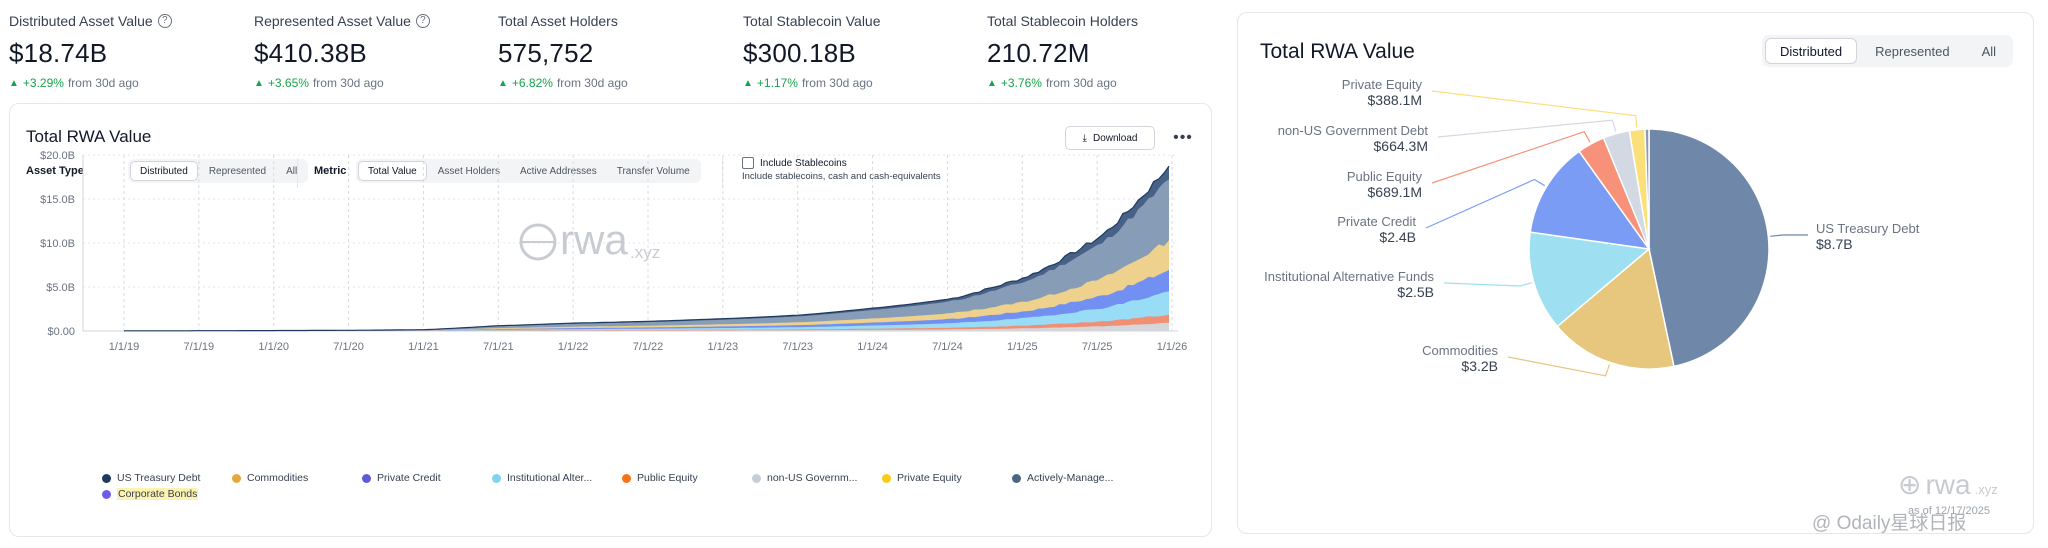  Describe the element at coordinates (573, 347) in the screenshot. I see `x-tick-label: 1/1/22` at that location.